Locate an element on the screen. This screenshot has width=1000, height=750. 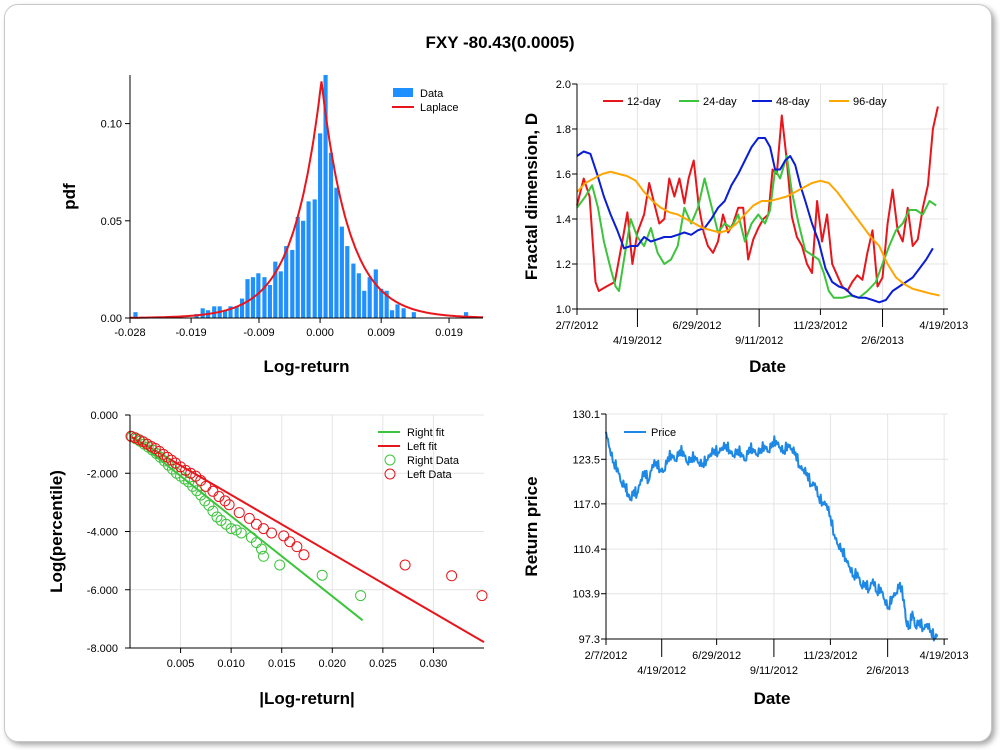
y-tick-label: 103.9 is located at coordinates (586, 595).